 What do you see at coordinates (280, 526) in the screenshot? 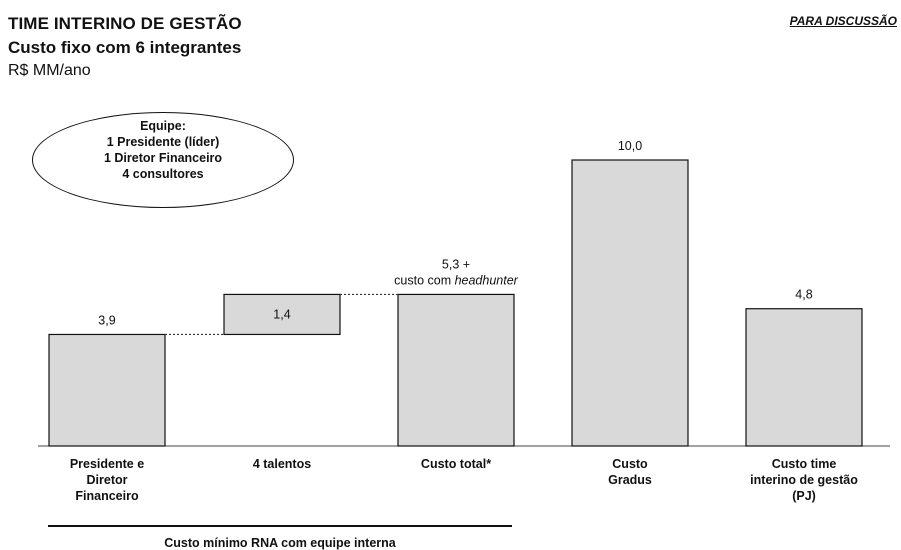
I see `bracket-line` at bounding box center [280, 526].